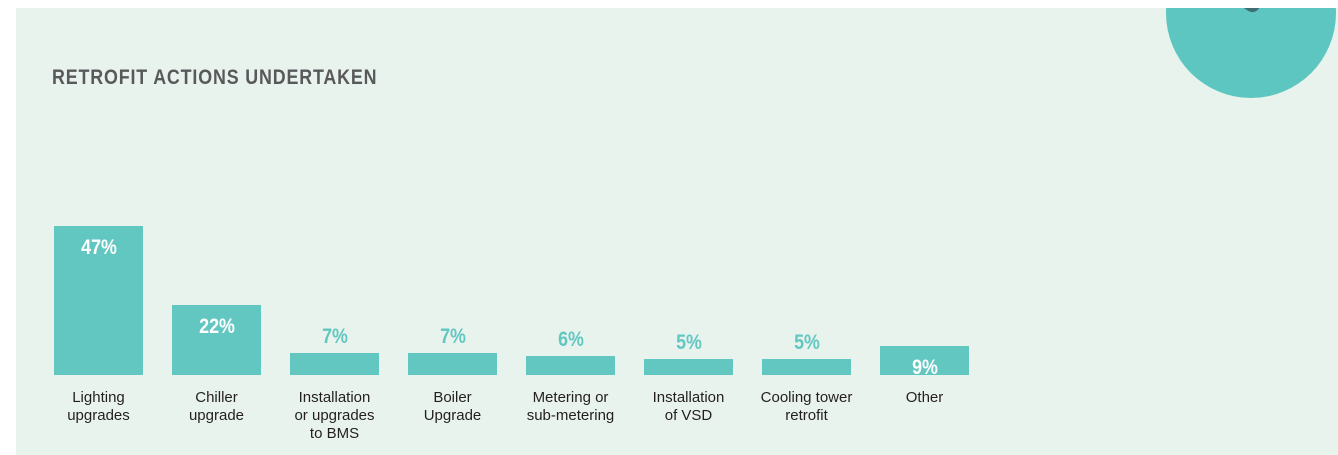 This screenshot has width=1338, height=455. What do you see at coordinates (925, 368) in the screenshot?
I see `value-label: 9%` at bounding box center [925, 368].